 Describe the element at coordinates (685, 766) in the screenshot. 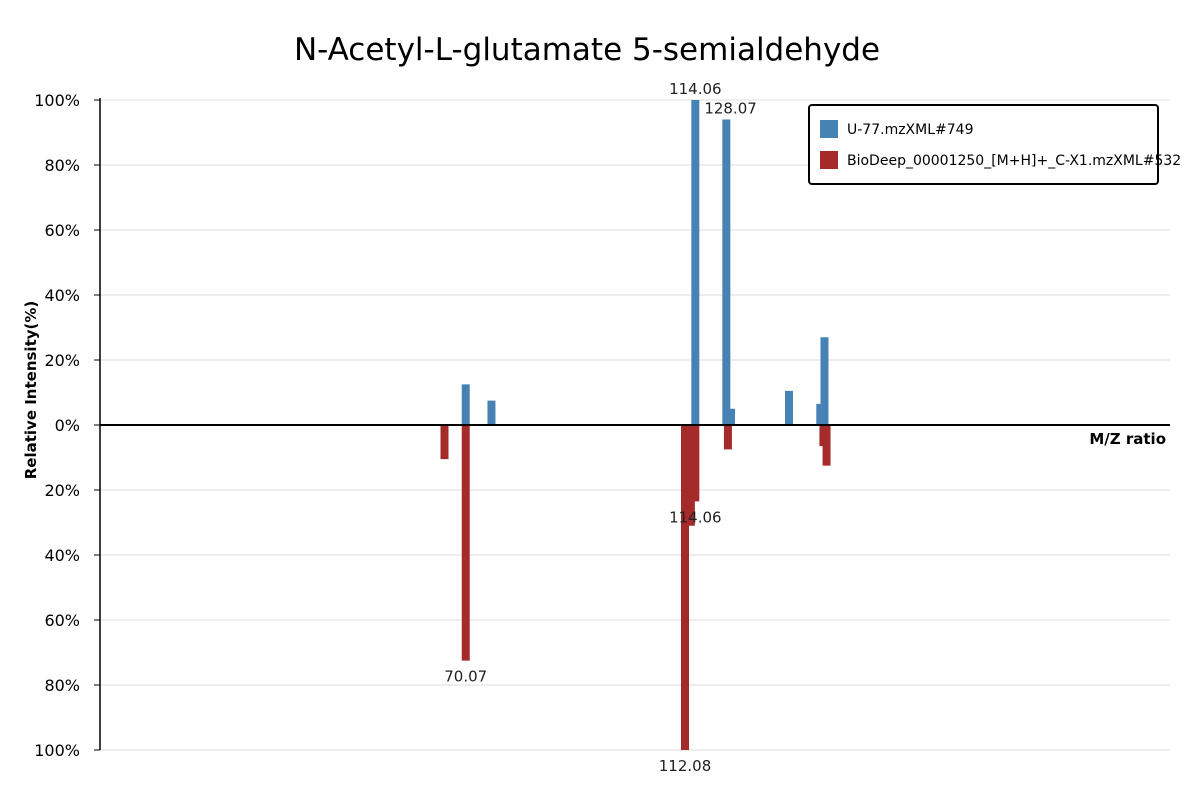

I see `reference-peak-label: 112.08` at that location.